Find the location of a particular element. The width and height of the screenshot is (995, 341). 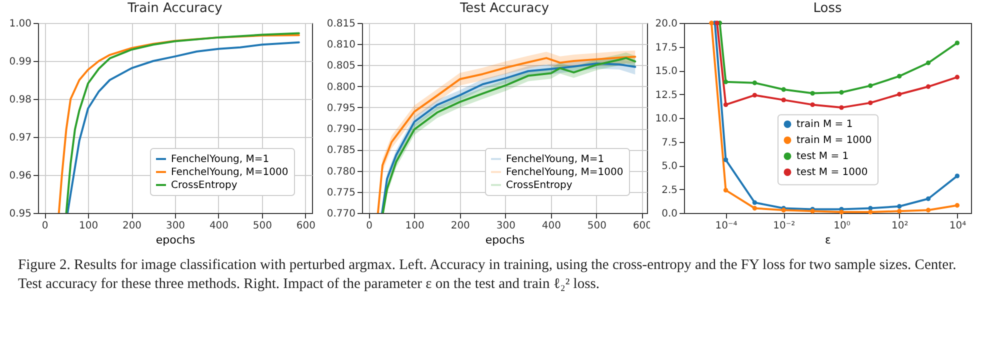

y-tick-label: 0.97 is located at coordinates (20, 138).